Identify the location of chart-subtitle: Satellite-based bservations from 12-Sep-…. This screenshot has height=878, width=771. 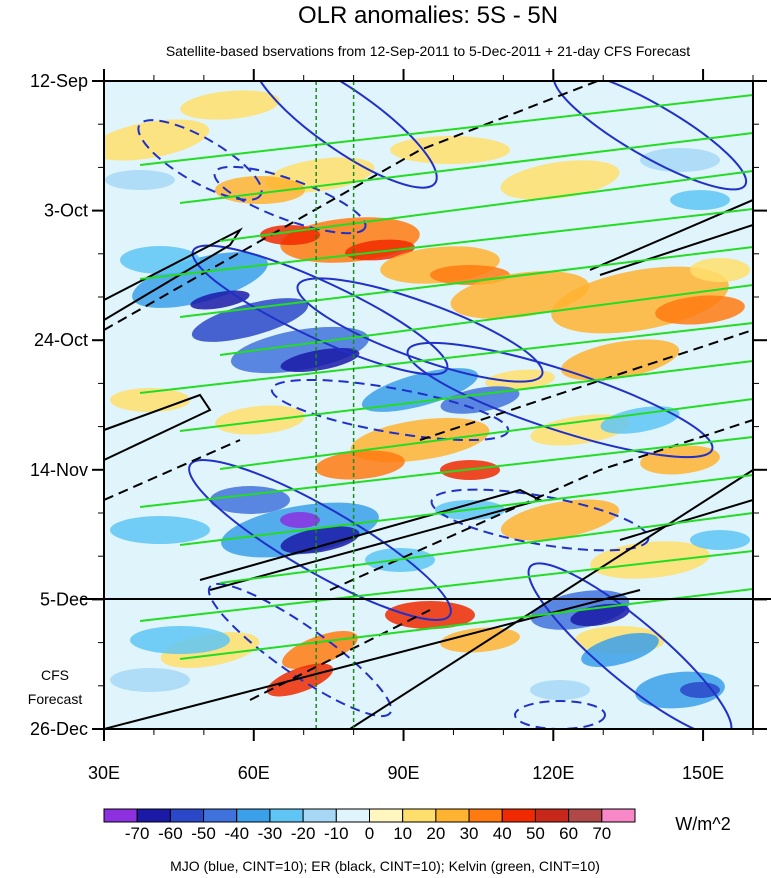
(428, 51).